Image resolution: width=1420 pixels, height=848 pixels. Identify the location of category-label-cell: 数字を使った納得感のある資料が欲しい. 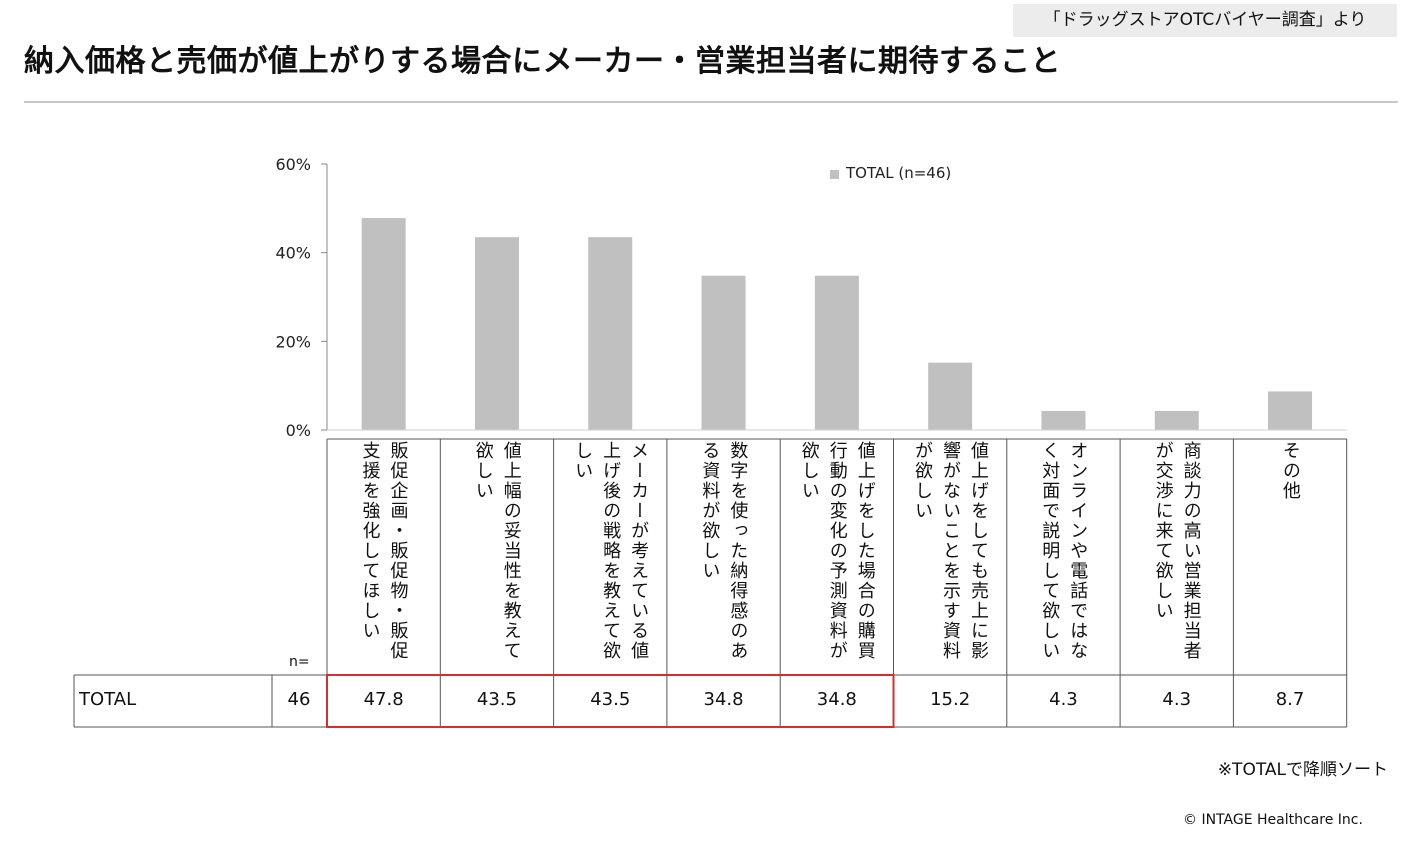
(723, 552).